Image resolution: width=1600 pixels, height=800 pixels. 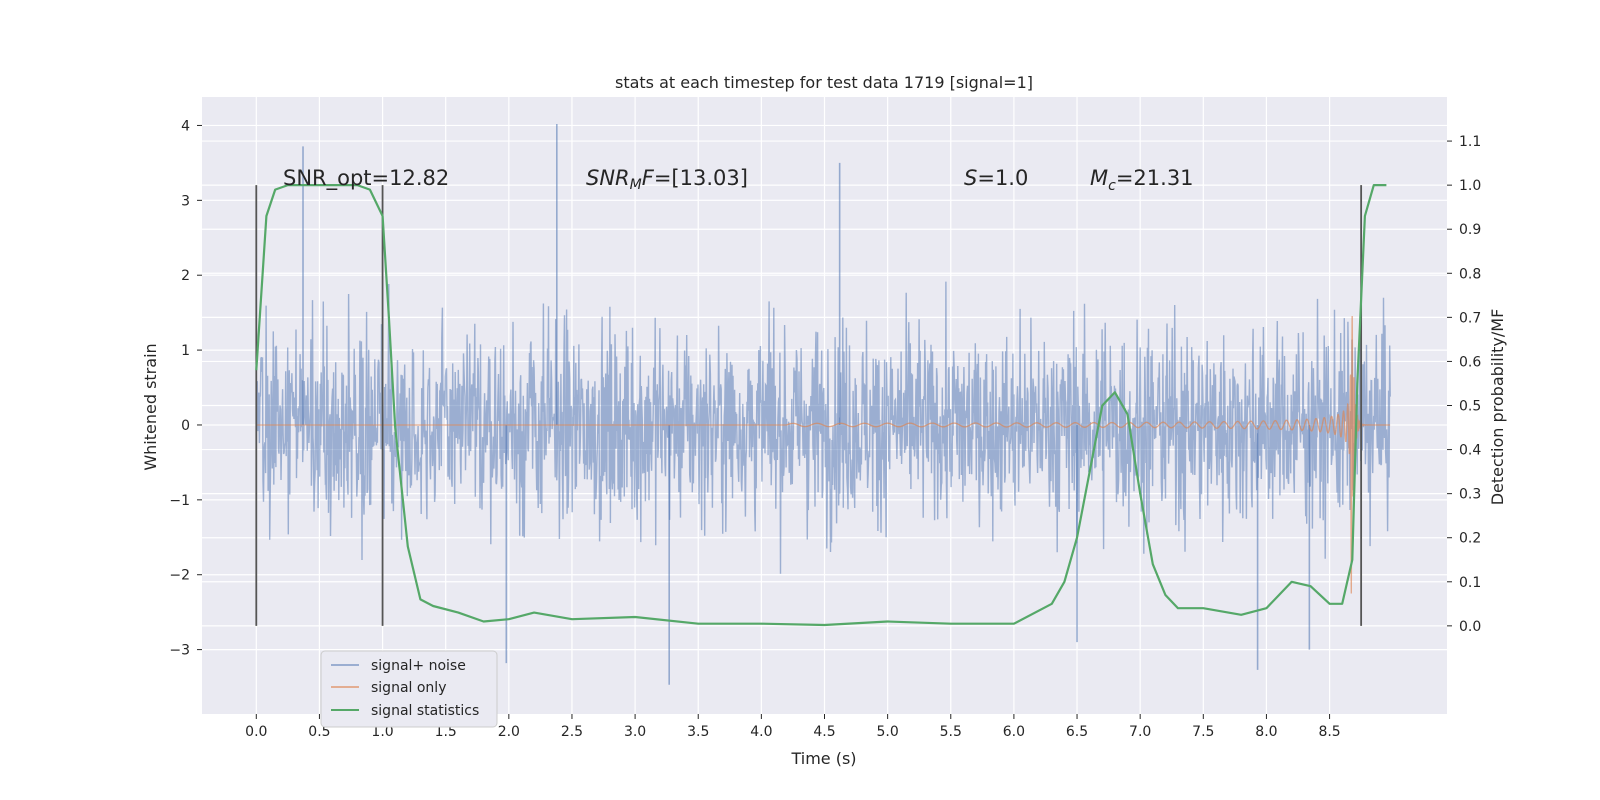 I want to click on y-left-tick-label-1: 3, so click(x=185, y=201).